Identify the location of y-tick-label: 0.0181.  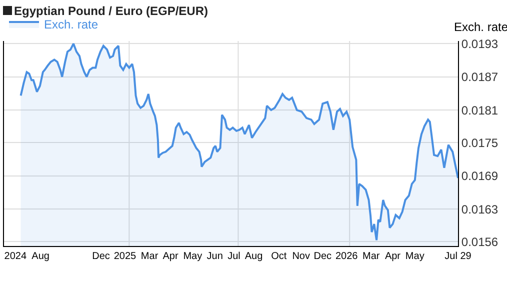
(479, 110).